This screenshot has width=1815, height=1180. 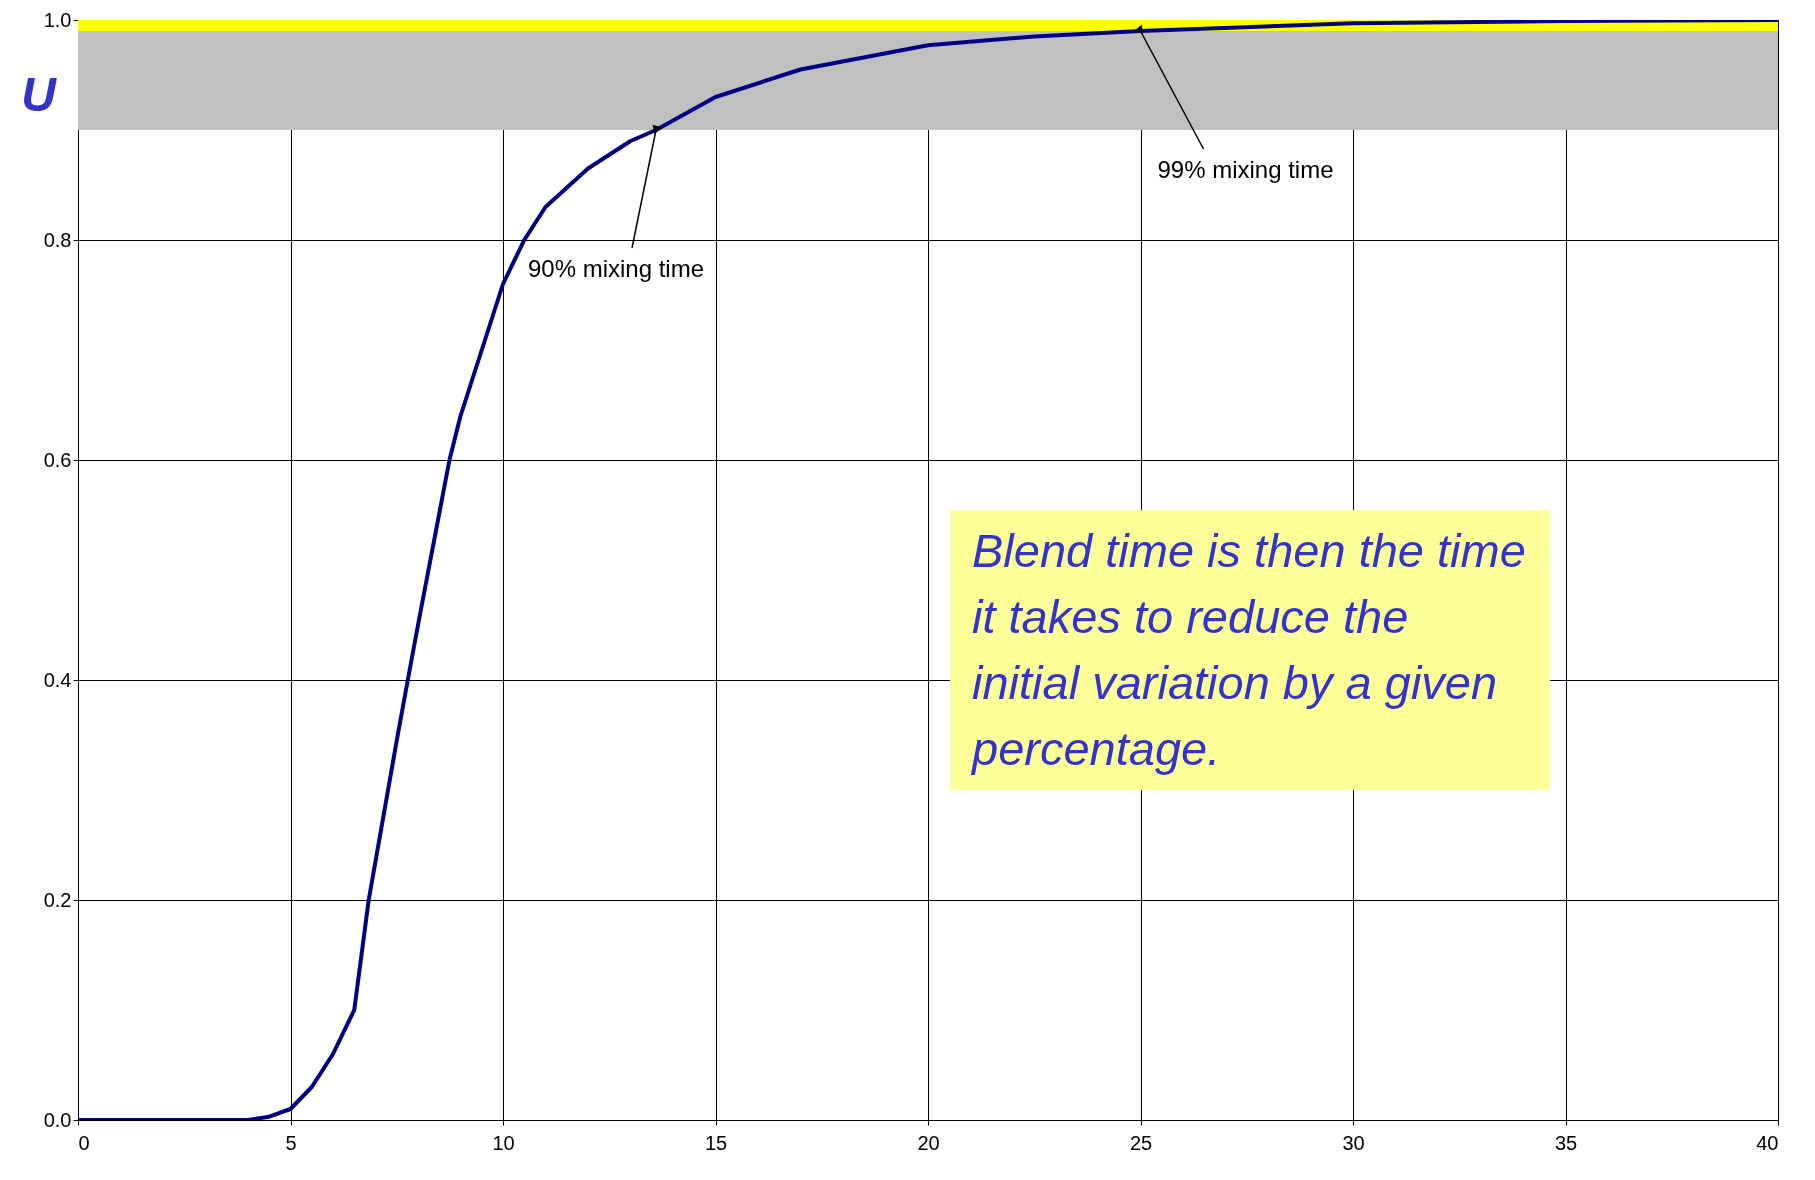 What do you see at coordinates (928, 1142) in the screenshot?
I see `x-tick-label: 20` at bounding box center [928, 1142].